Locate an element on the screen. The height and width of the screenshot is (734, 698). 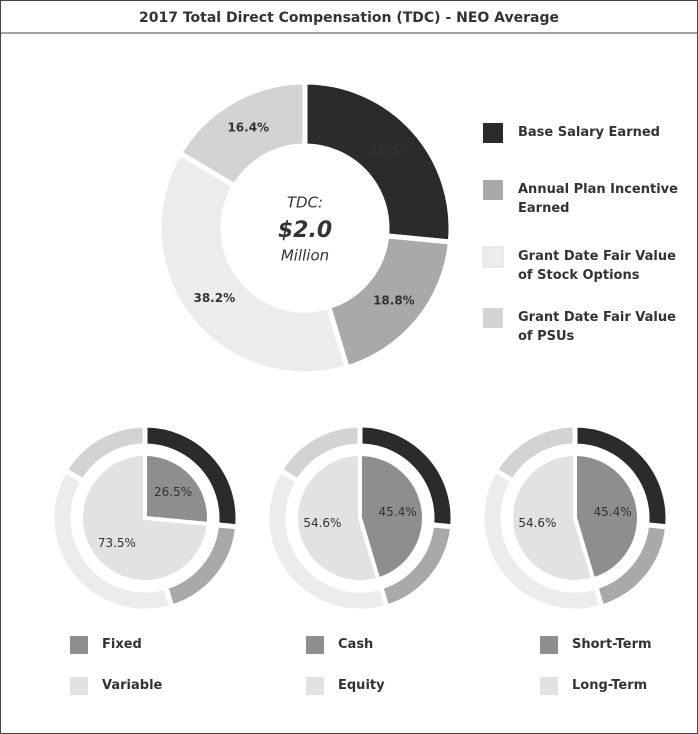
center-text: Million is located at coordinates (305, 256).